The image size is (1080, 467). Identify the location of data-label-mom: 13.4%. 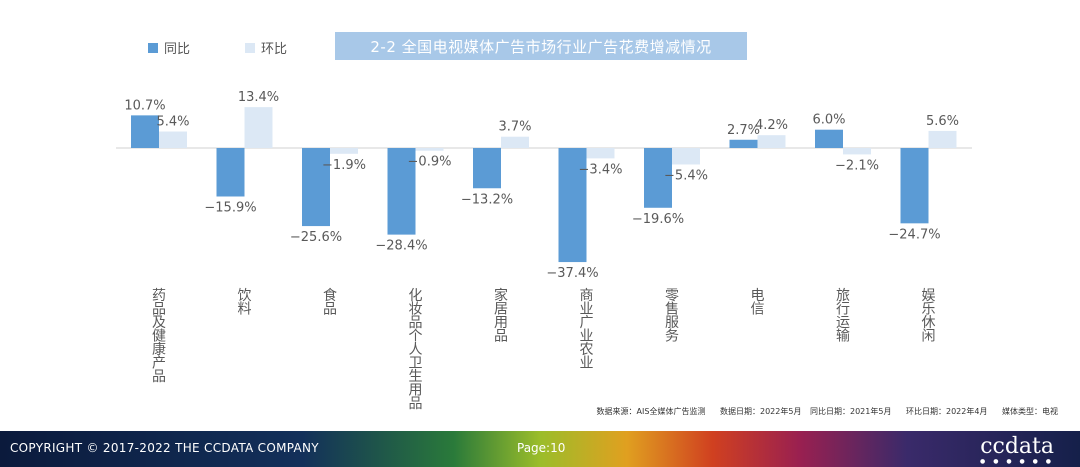
(258, 97).